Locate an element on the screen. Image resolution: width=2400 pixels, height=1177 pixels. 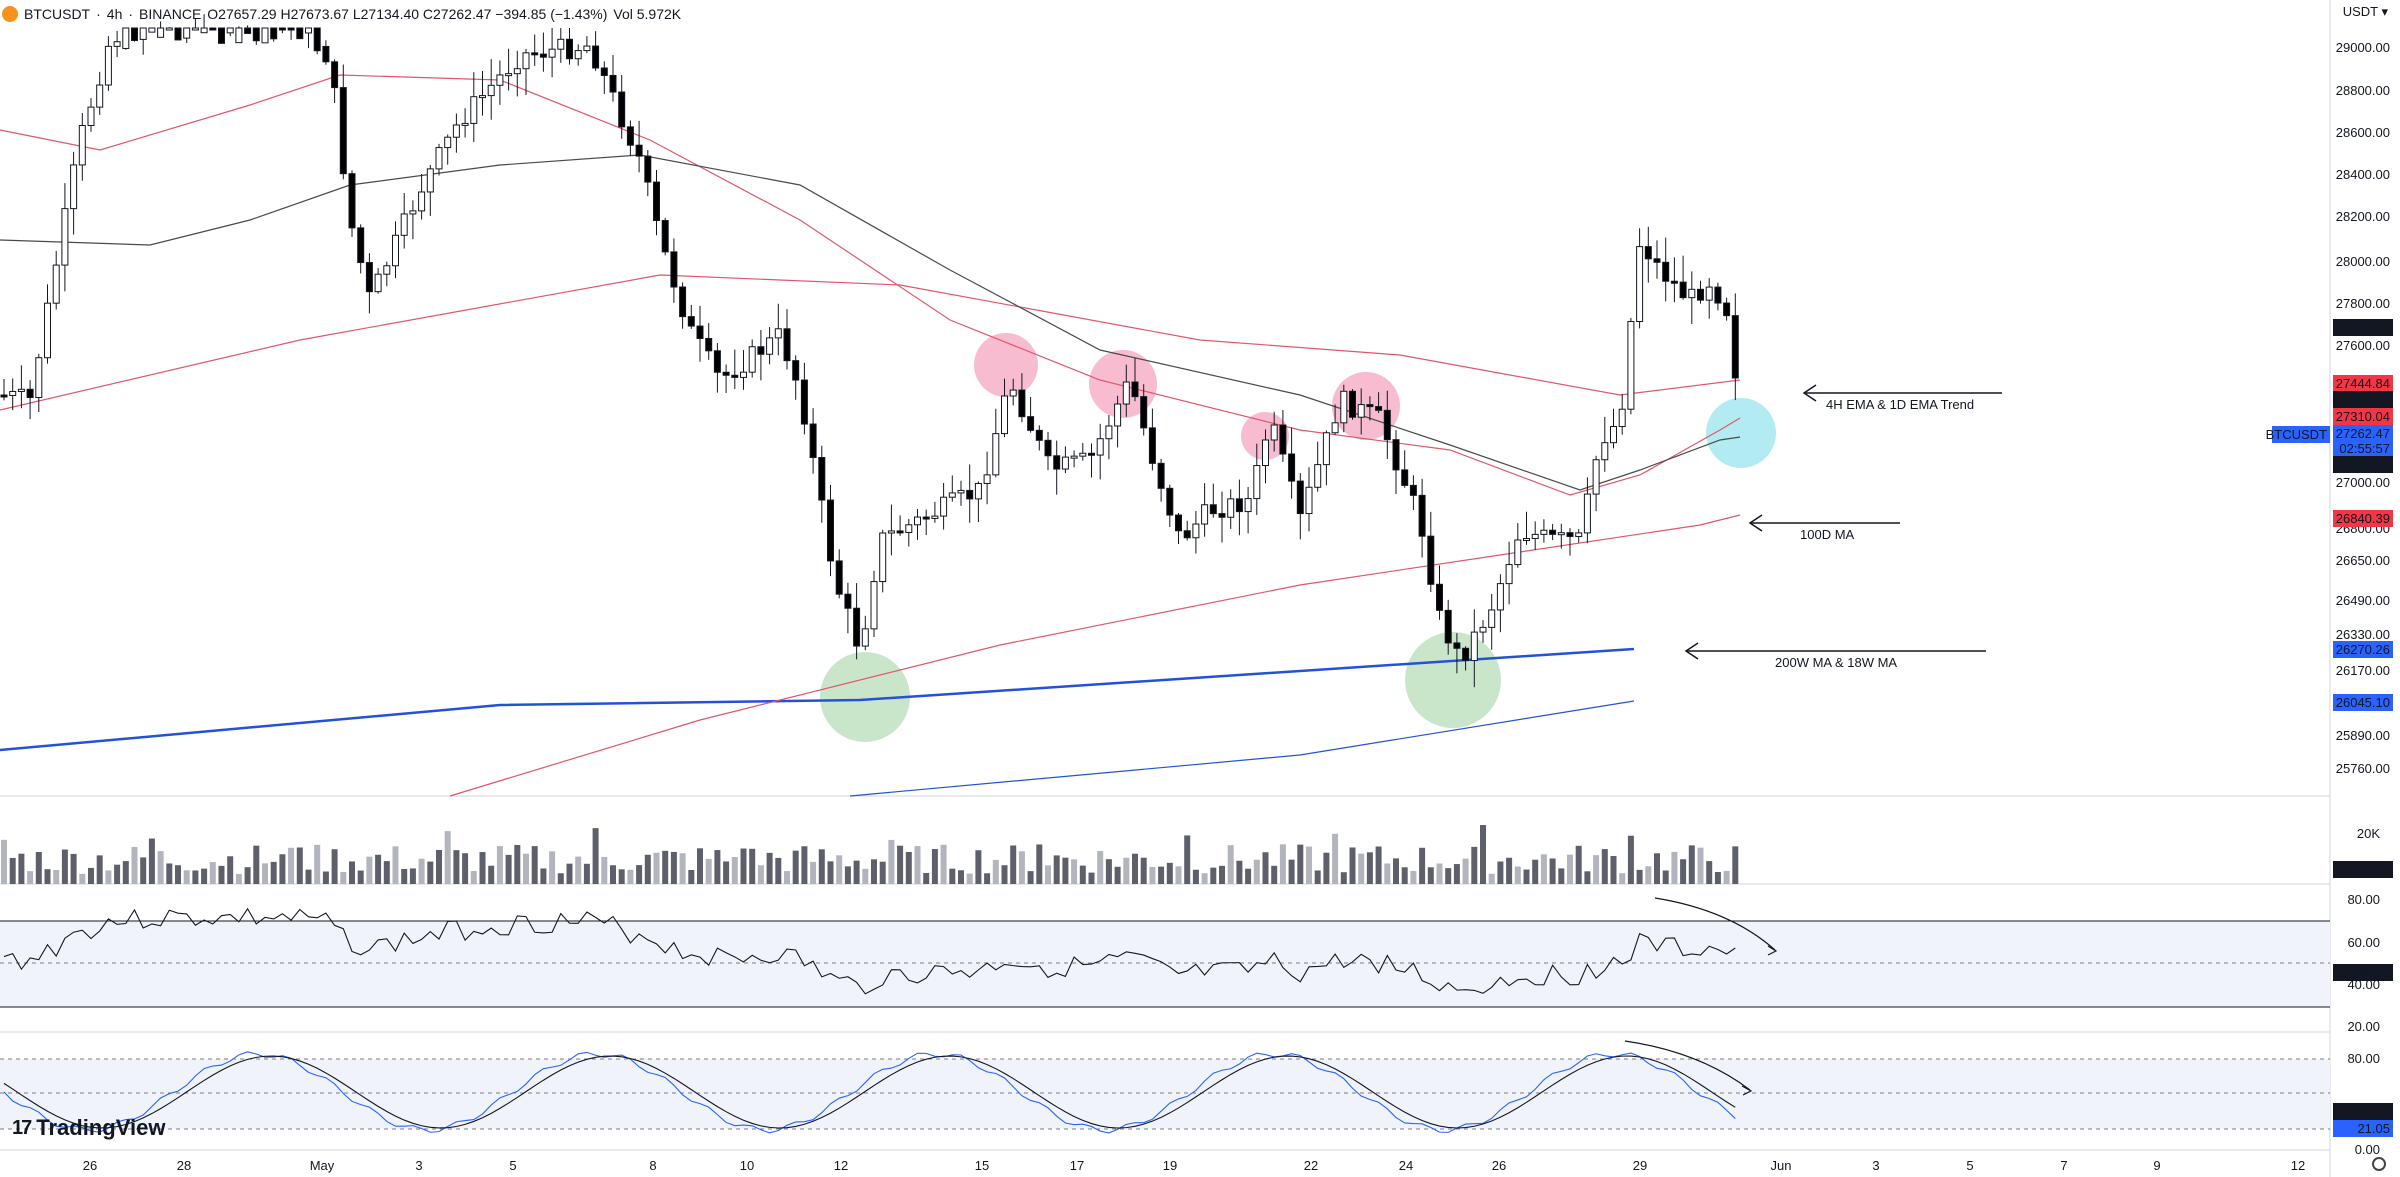
exchange: BINANCE is located at coordinates (170, 14).